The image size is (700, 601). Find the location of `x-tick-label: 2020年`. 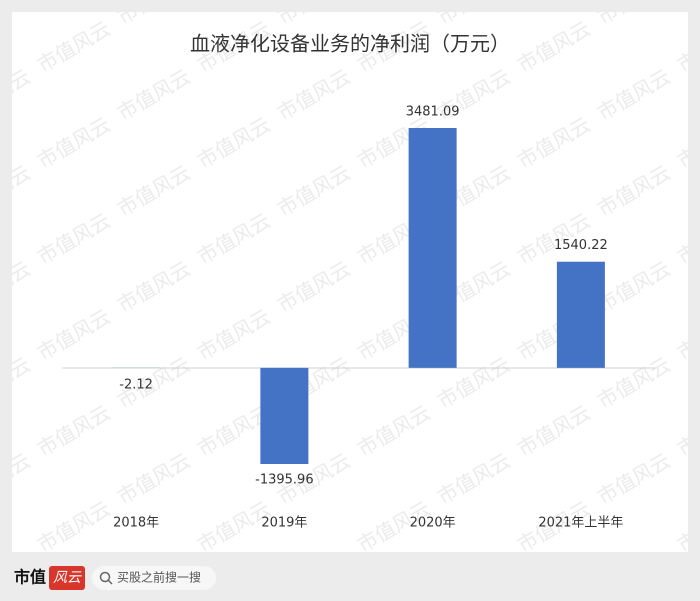

x-tick-label: 2020年 is located at coordinates (433, 523).